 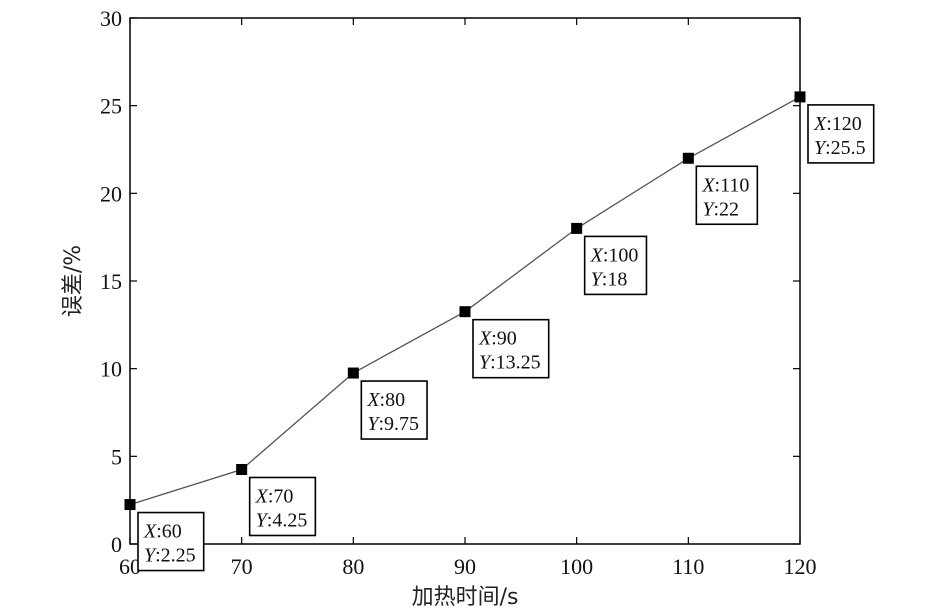 What do you see at coordinates (282, 520) in the screenshot?
I see `datatip-y-text: Y:4.25` at bounding box center [282, 520].